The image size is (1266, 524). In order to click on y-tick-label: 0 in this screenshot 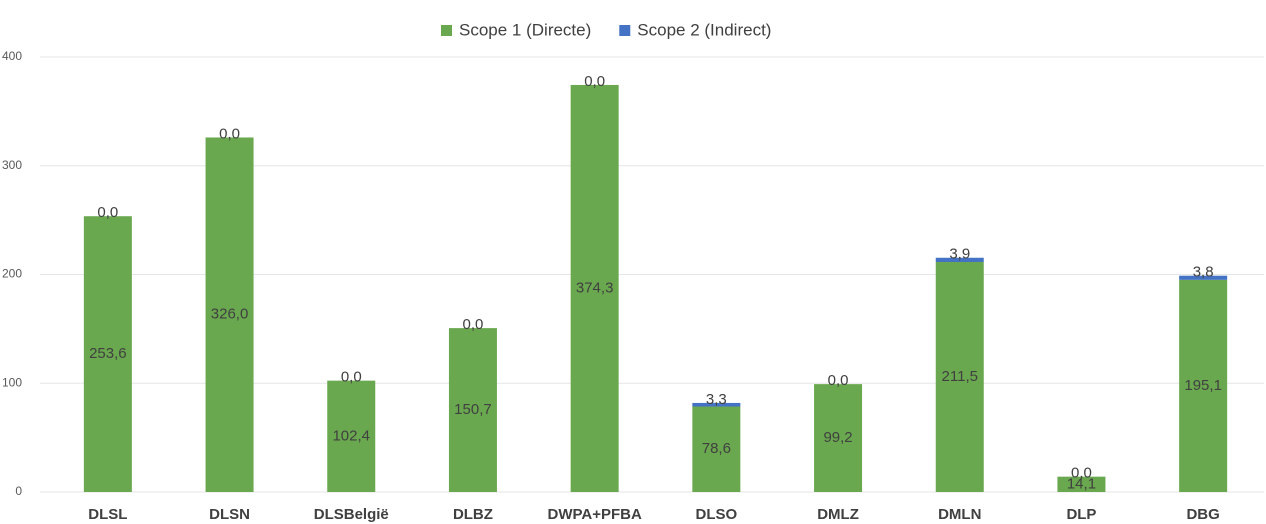, I will do `click(18, 491)`.